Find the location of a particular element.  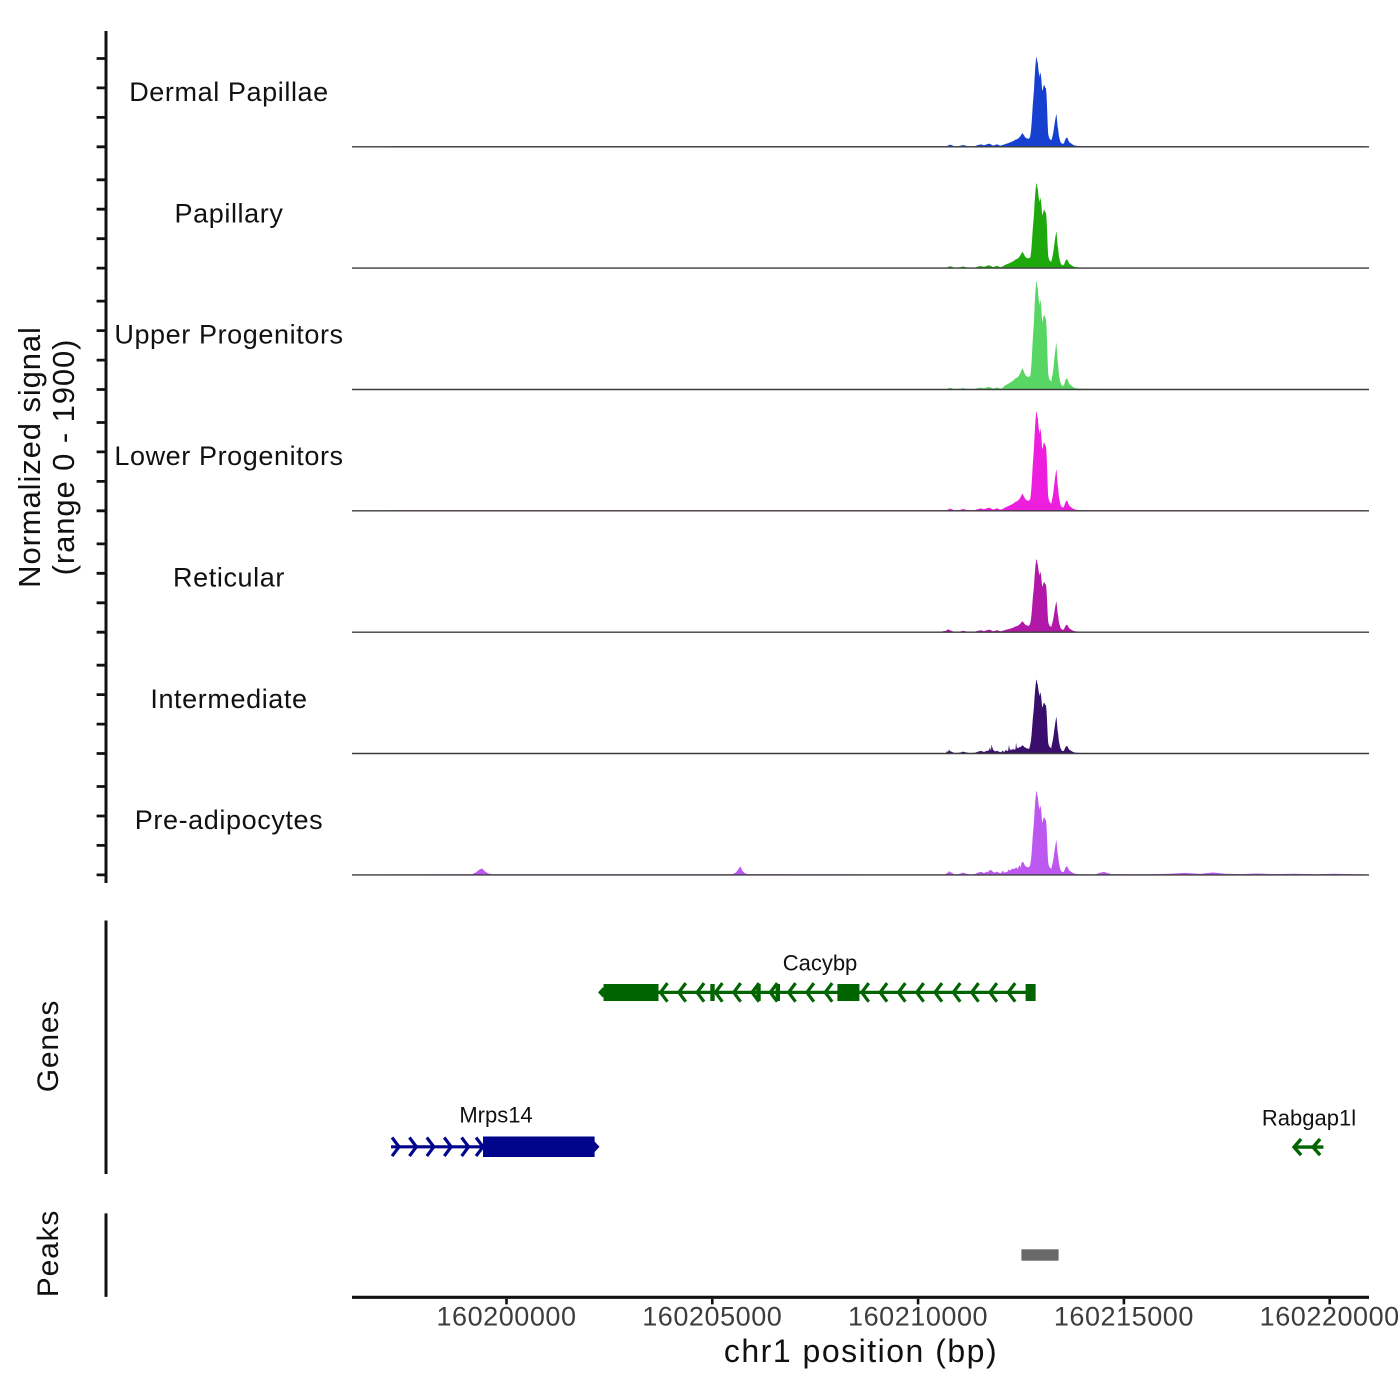

svg-text: Papillary is located at coordinates (229, 213).